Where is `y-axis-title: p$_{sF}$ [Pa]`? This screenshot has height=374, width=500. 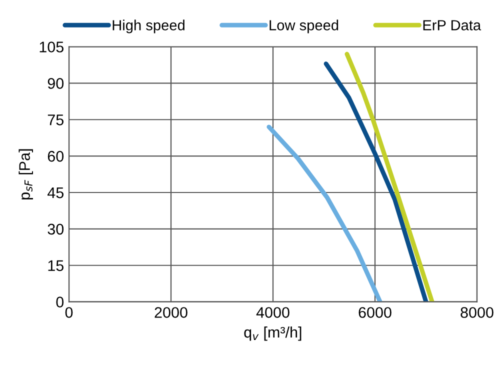 y-axis-title: p$_{sF}$ [Pa] is located at coordinates (25, 174).